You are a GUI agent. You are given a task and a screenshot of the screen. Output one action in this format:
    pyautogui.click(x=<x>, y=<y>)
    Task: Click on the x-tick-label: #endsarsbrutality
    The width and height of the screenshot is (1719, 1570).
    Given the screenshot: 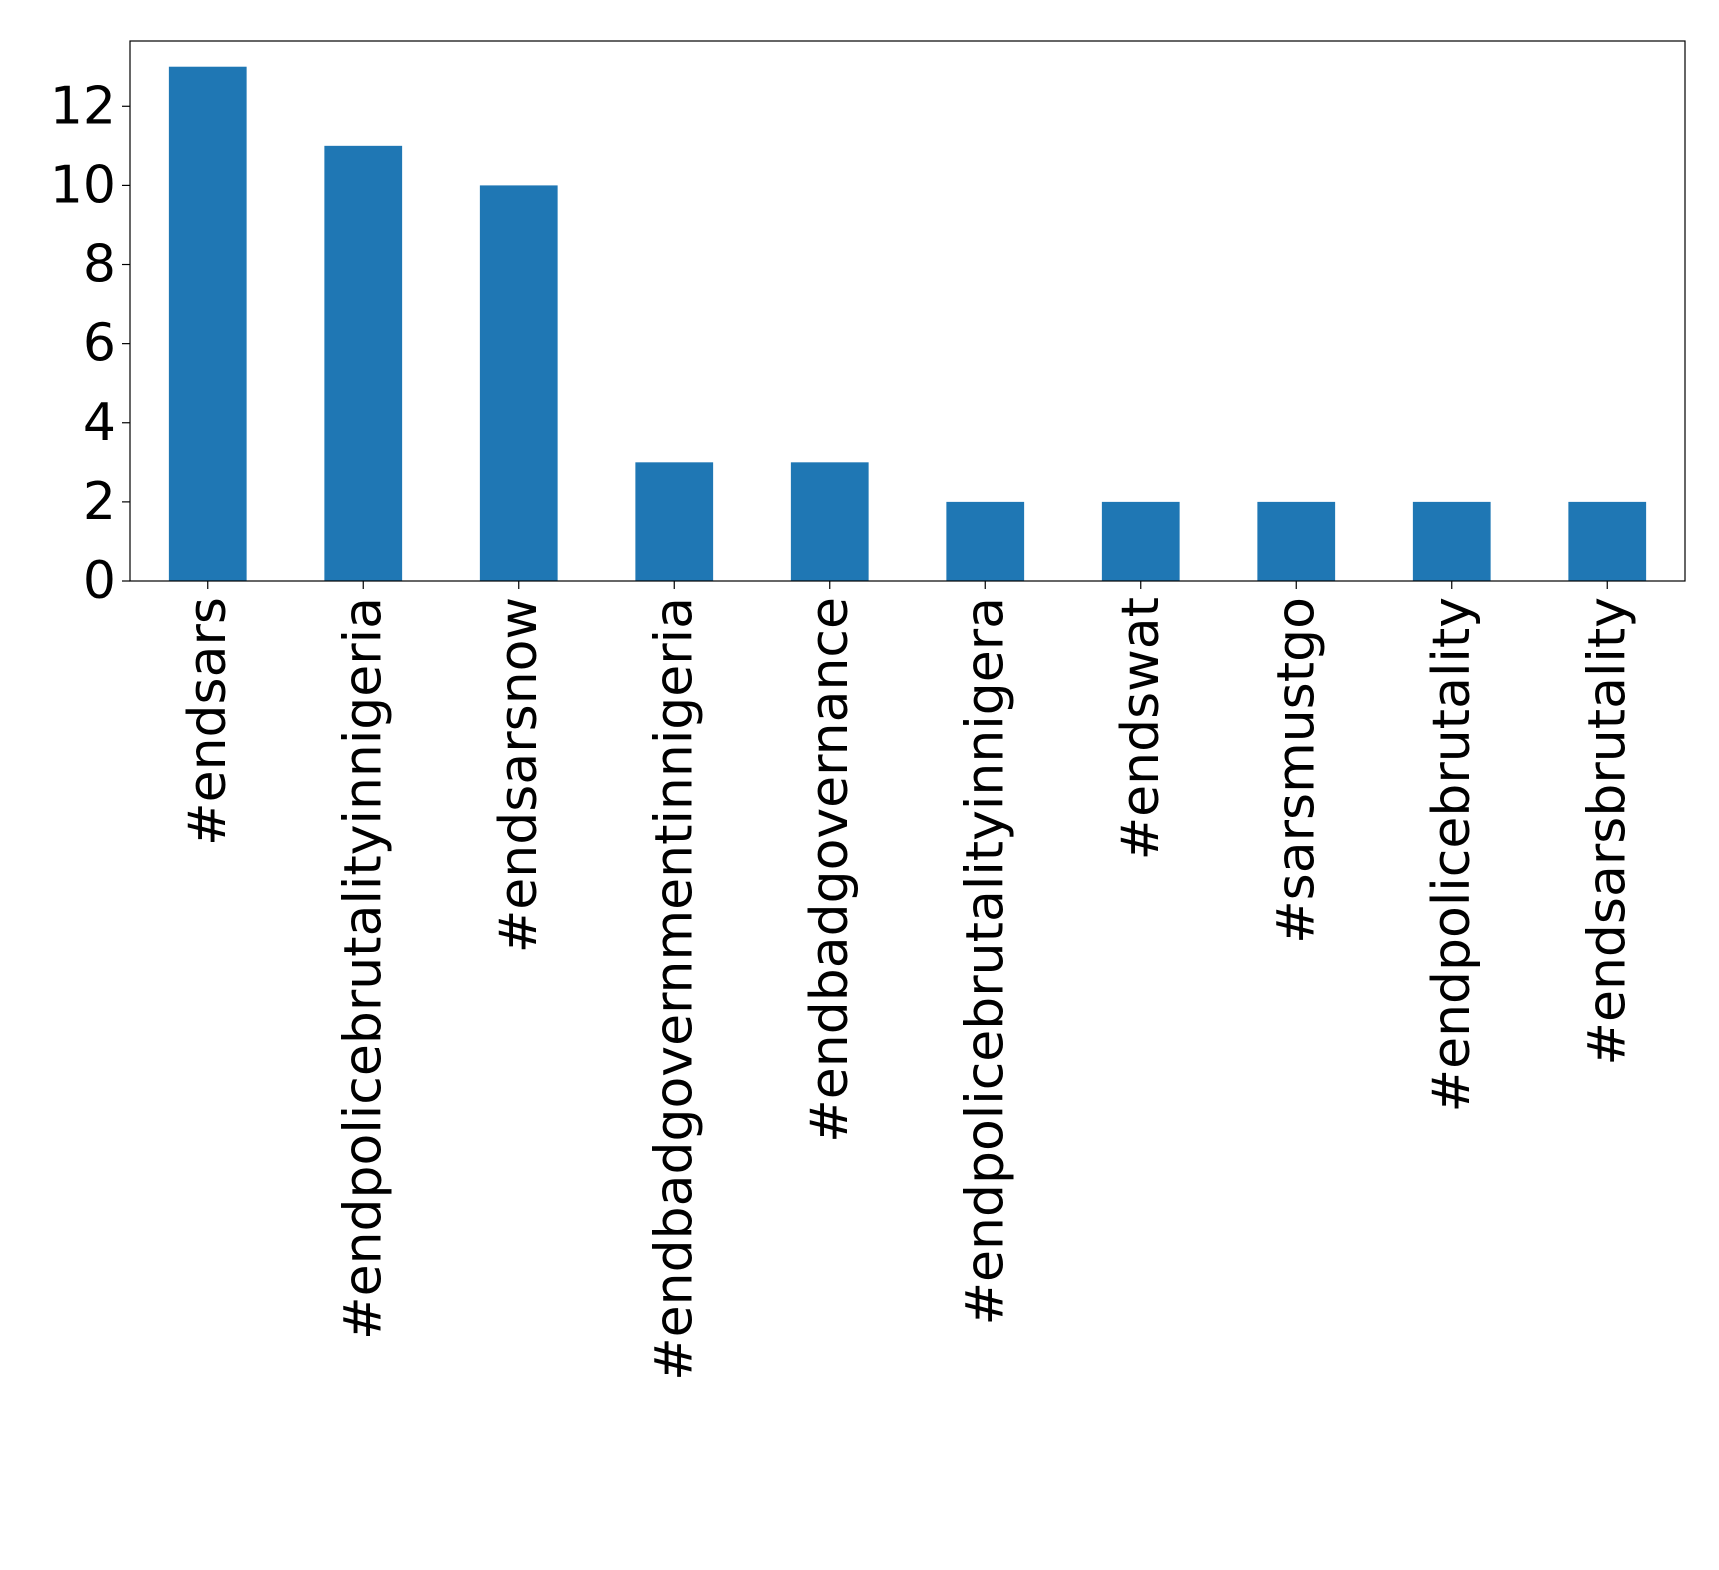 What is the action you would take?
    pyautogui.click(x=1607, y=831)
    